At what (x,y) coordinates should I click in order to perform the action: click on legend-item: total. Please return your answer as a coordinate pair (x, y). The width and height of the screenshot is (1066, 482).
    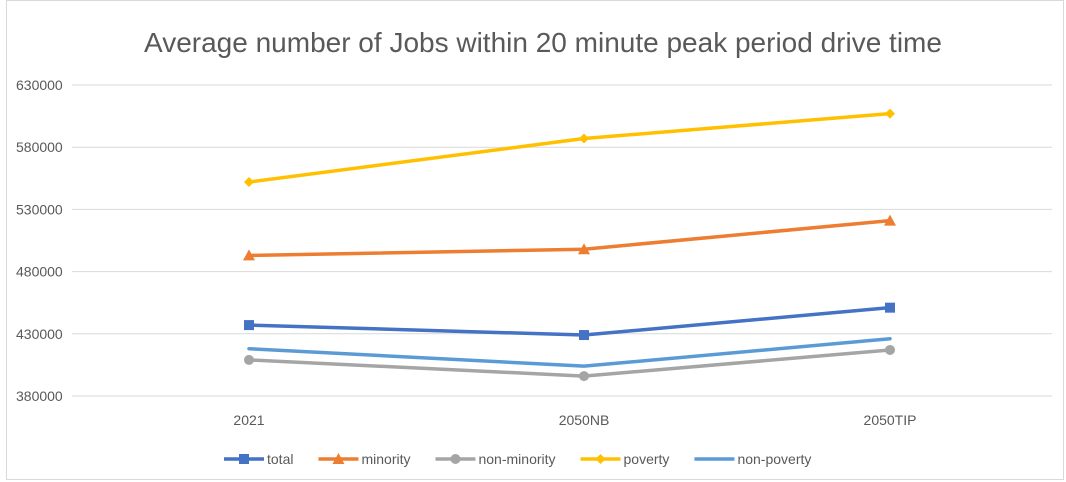
    Looking at the image, I should click on (258, 459).